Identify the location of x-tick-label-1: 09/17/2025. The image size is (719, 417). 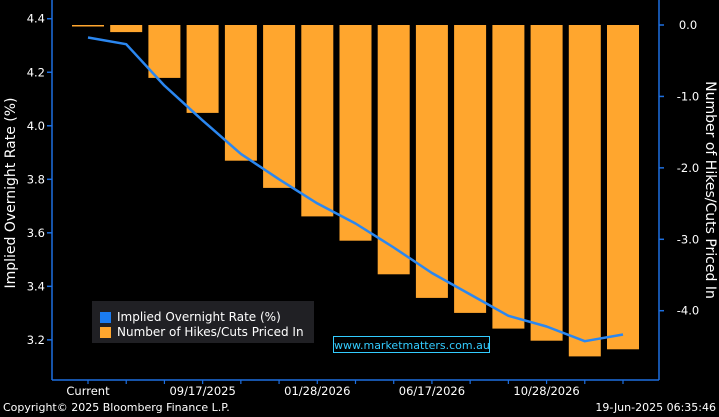
(202, 391).